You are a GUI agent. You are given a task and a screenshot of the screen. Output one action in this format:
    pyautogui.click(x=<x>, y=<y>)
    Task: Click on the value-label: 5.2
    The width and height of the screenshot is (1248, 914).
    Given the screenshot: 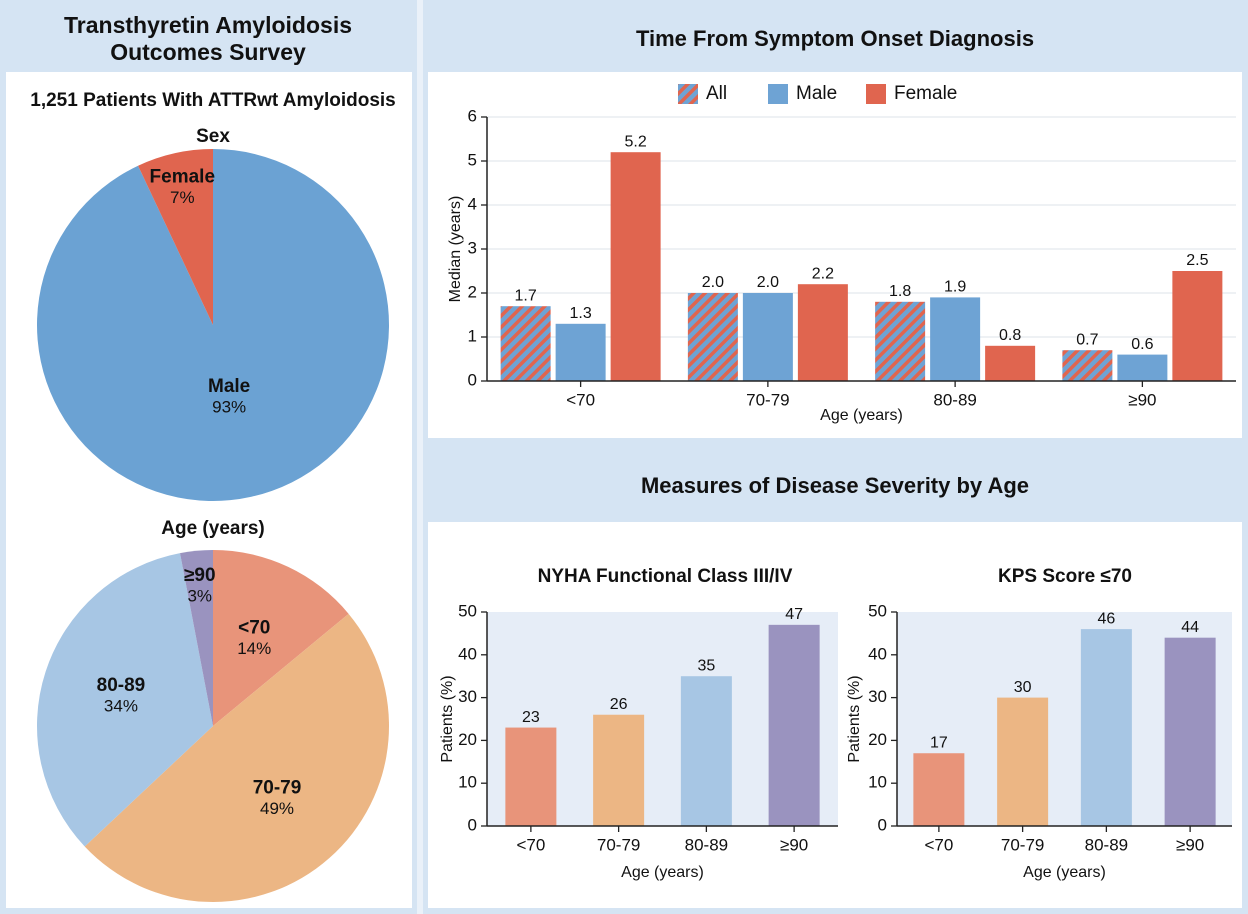 What is the action you would take?
    pyautogui.click(x=636, y=141)
    